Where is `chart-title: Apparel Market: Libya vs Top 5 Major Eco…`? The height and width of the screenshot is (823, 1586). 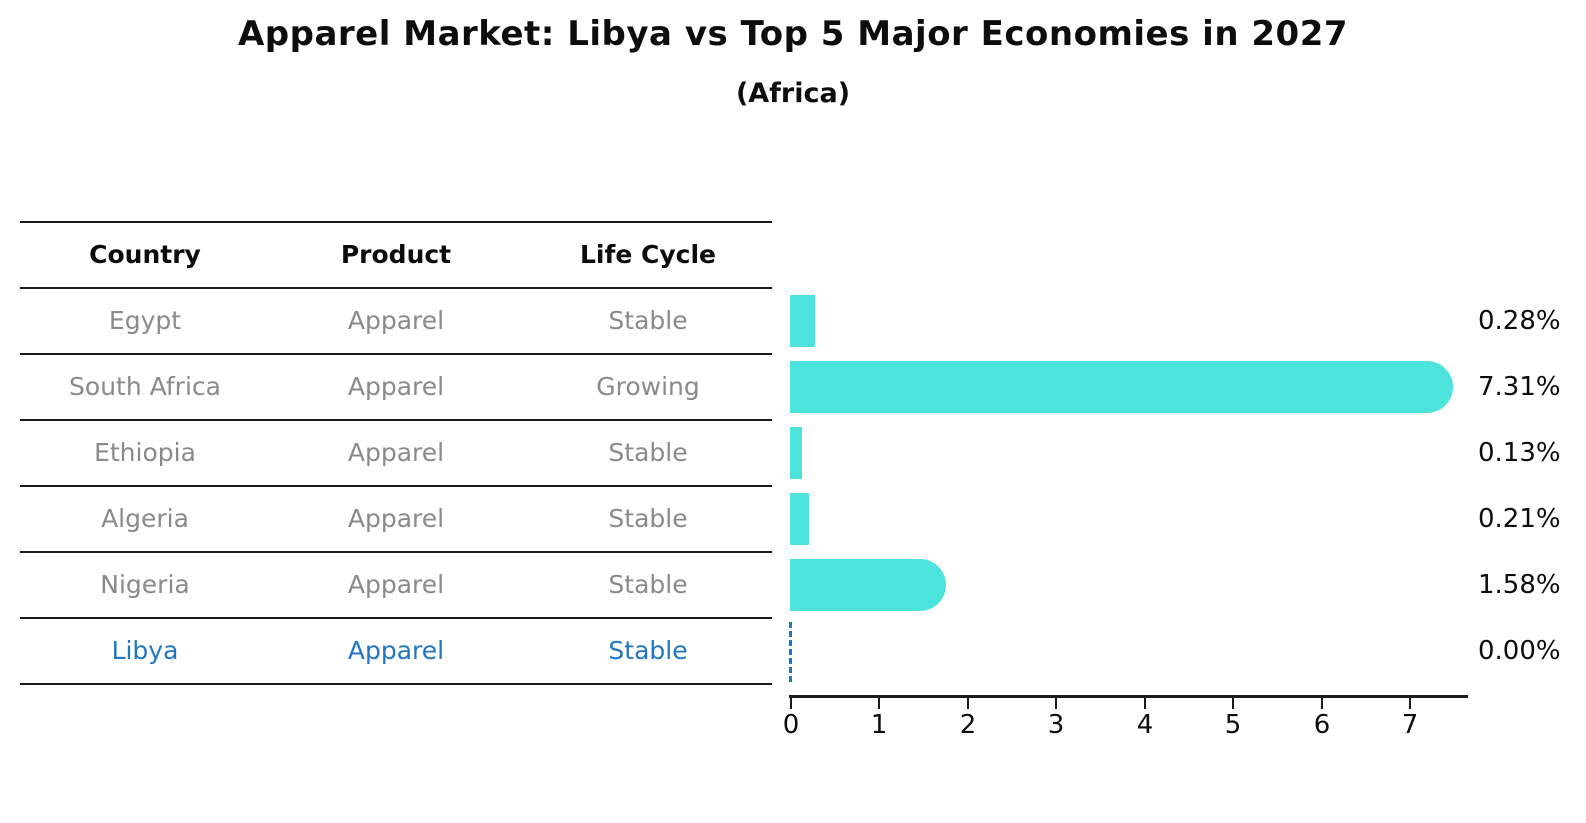 chart-title: Apparel Market: Libya vs Top 5 Major Eco… is located at coordinates (793, 34).